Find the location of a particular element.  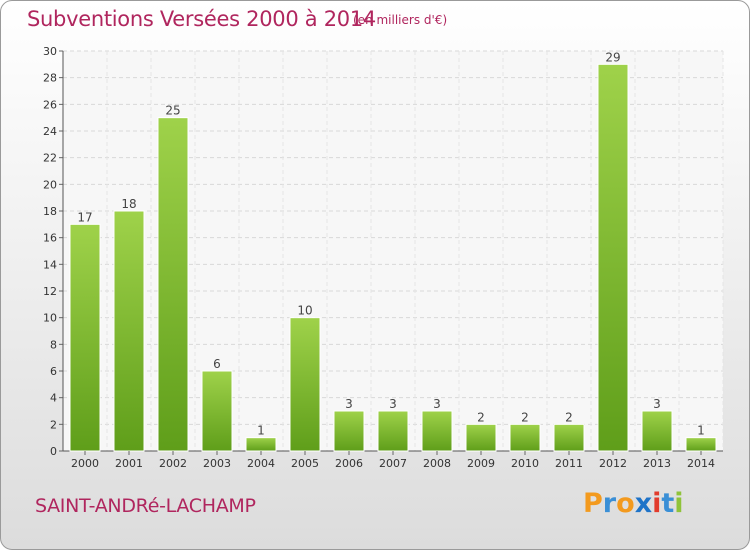

logo-letter: t is located at coordinates (668, 503).